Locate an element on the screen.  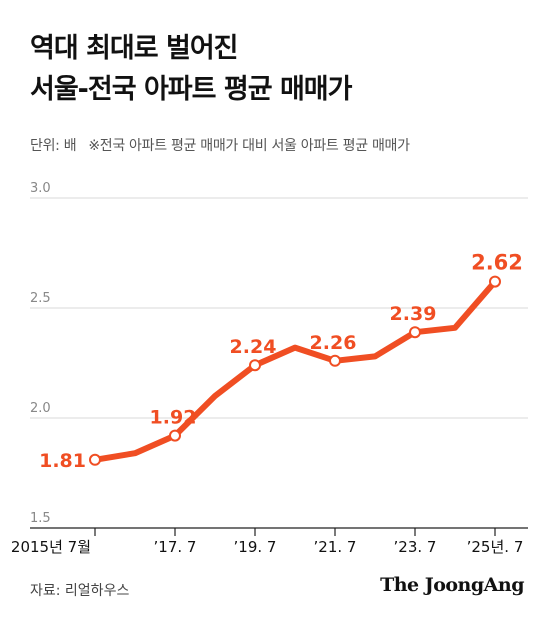
data-label: 2.26 is located at coordinates (333, 343).